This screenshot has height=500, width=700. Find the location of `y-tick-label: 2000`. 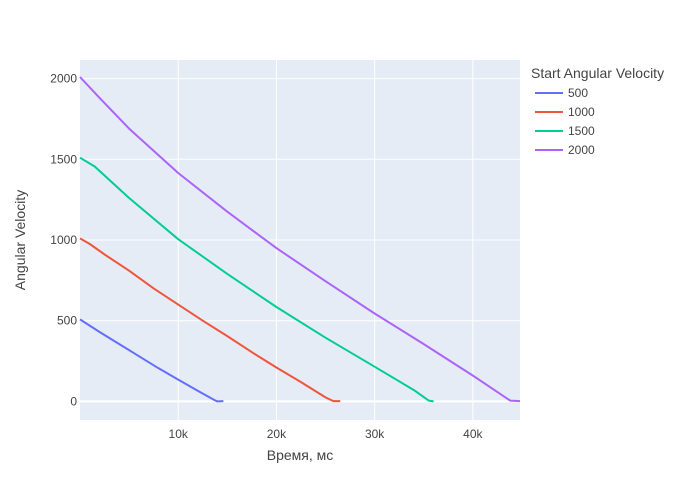

y-tick-label: 2000 is located at coordinates (63, 79).